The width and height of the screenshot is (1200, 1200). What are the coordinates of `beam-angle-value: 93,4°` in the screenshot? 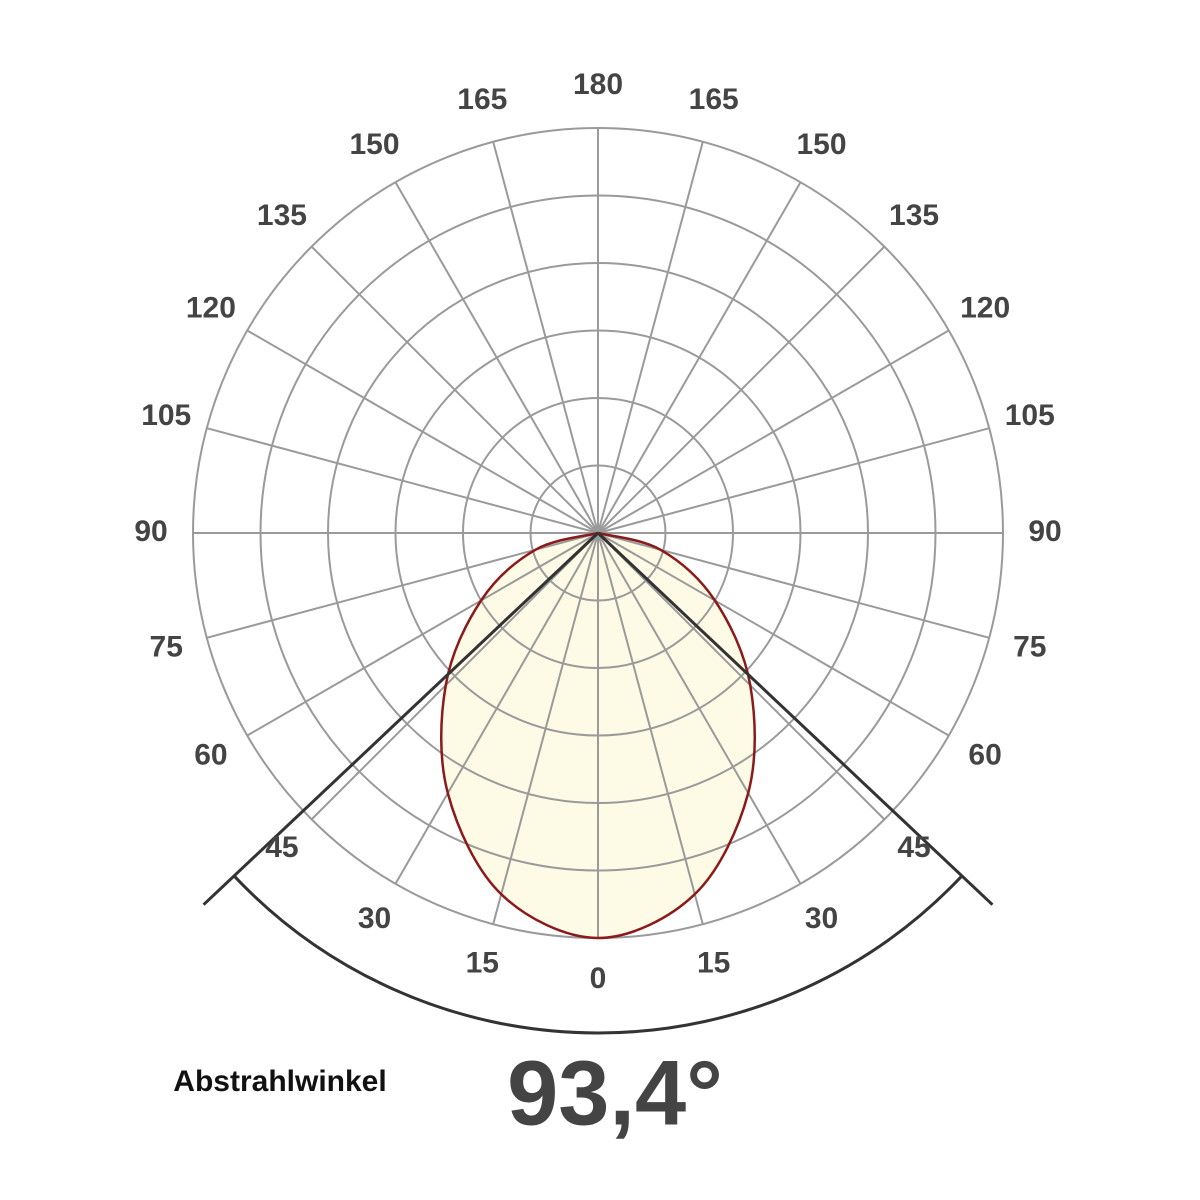 It's located at (615, 1093).